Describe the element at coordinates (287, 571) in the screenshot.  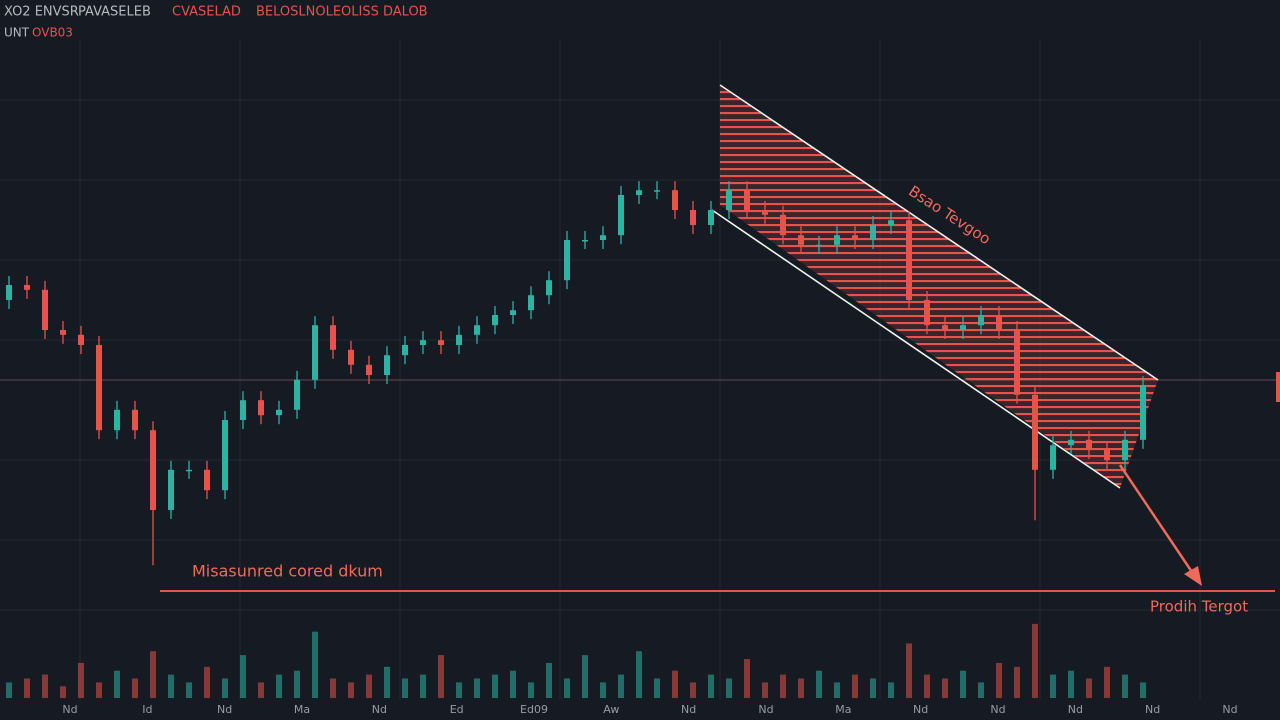
I see `measured-move-label: Misasunred cored dkum` at that location.